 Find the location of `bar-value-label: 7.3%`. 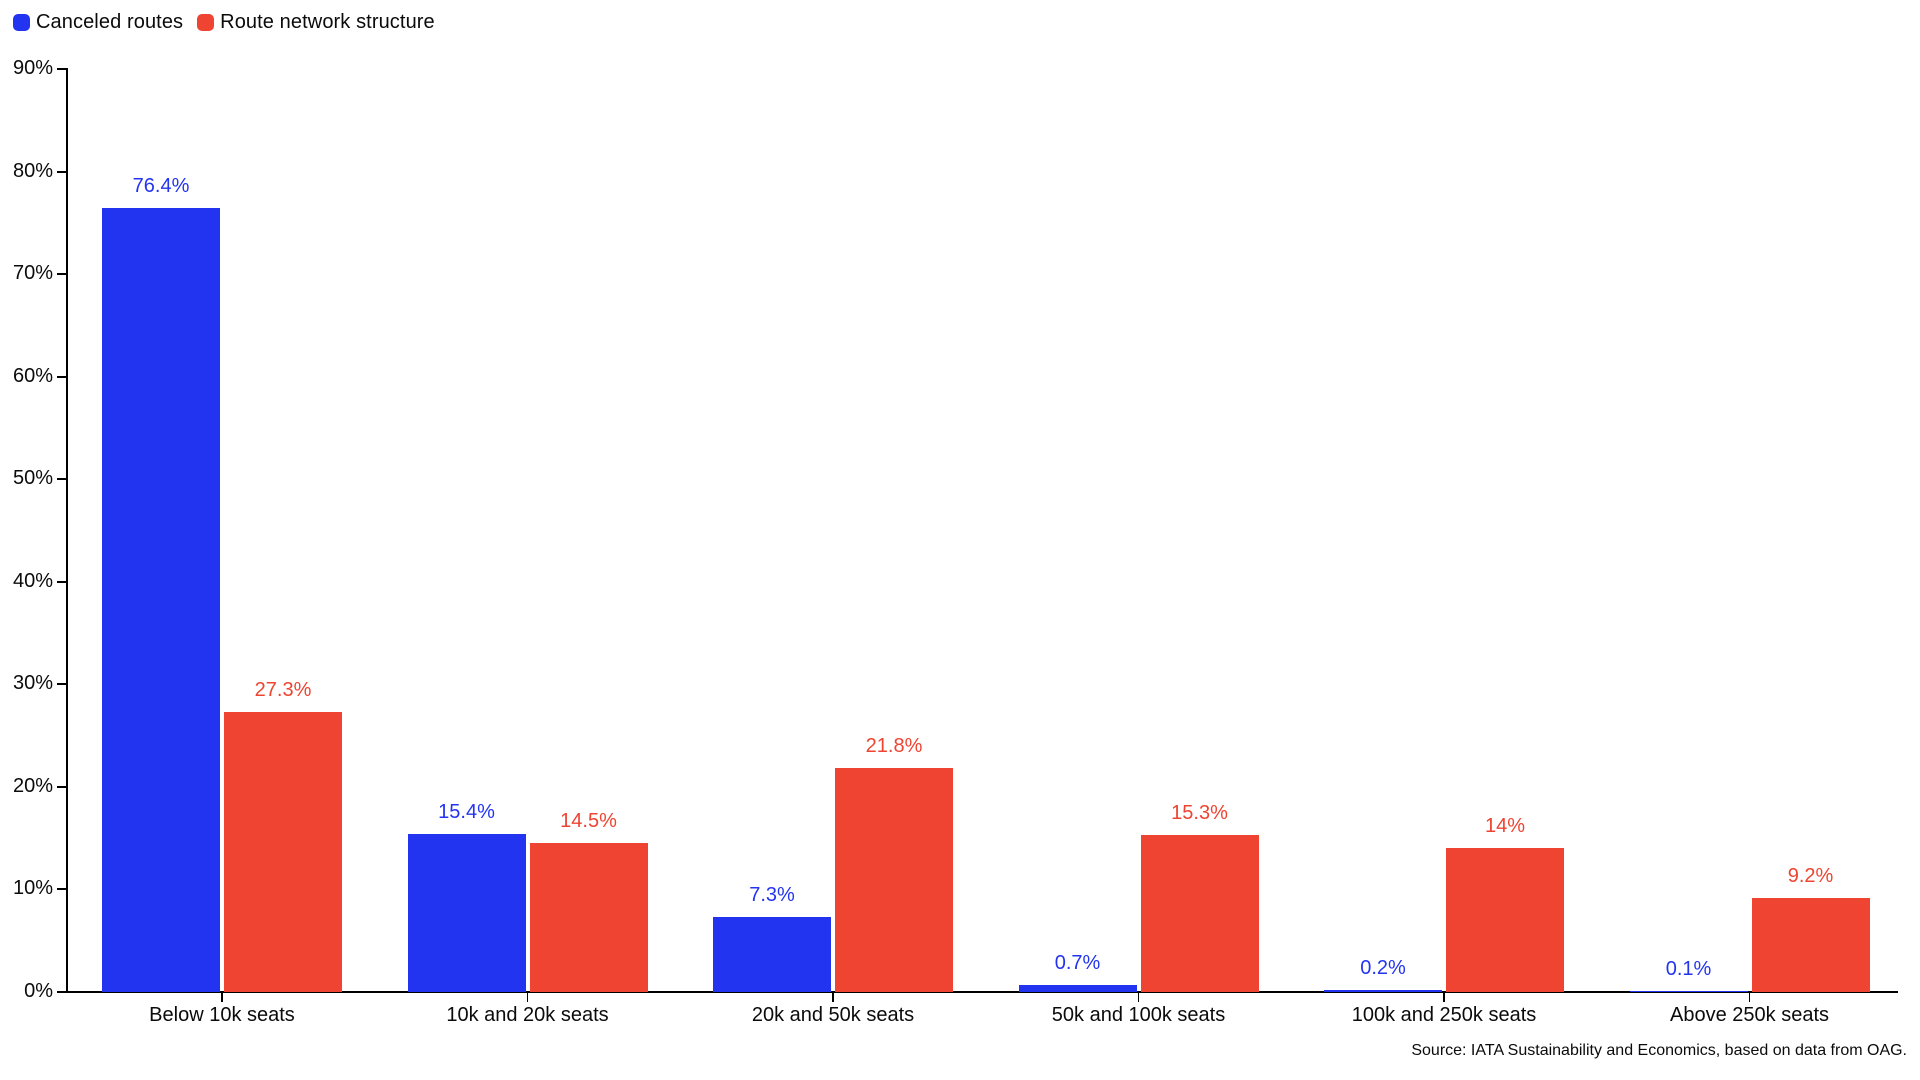

bar-value-label: 7.3% is located at coordinates (772, 895).